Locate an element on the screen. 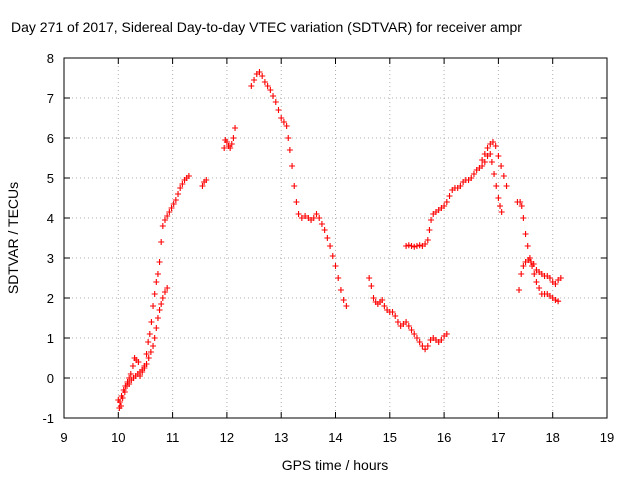  x-axis-label: GPS time / hours is located at coordinates (335, 465).